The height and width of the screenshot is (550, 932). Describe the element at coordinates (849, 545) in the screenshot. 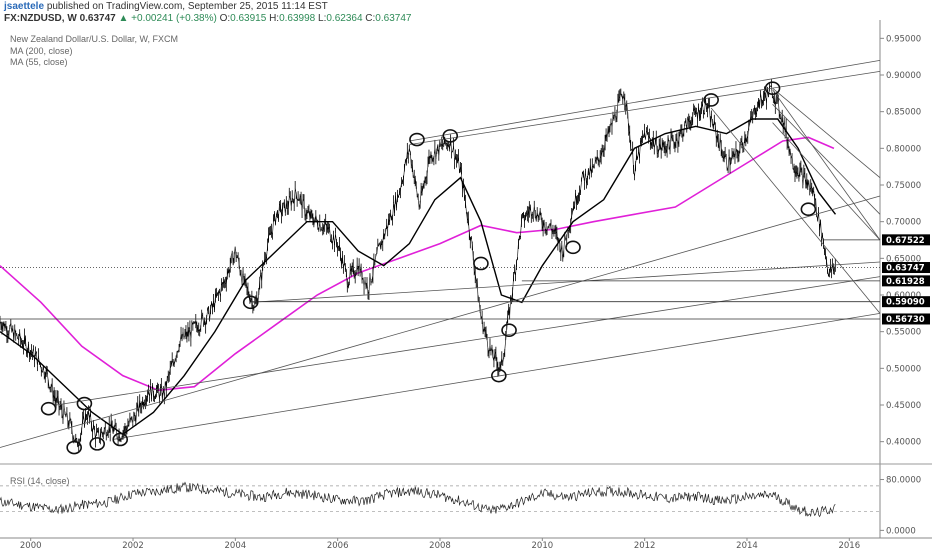

I see `x-tick-label: 2016` at that location.